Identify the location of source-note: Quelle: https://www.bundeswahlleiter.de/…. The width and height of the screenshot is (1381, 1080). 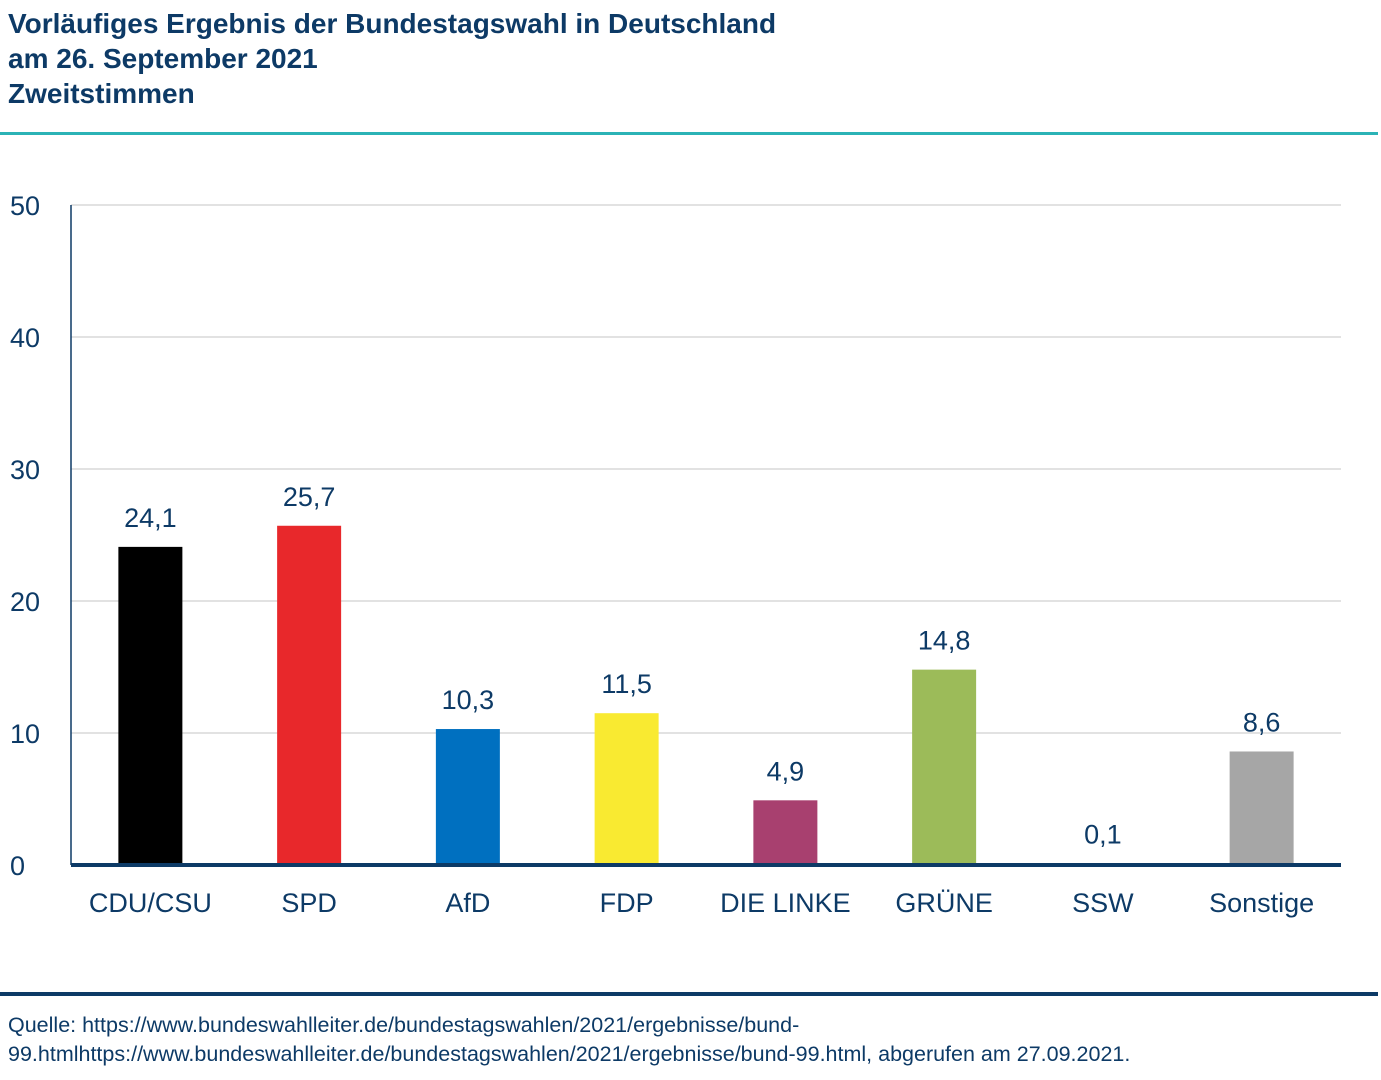
(569, 1040).